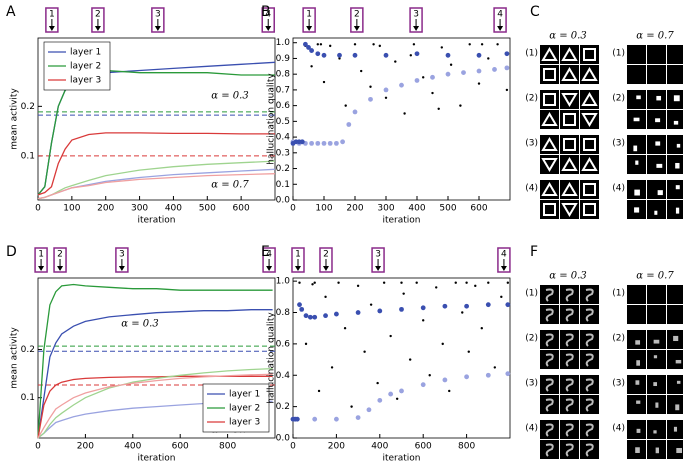 This screenshot has height=468, width=683. Describe the element at coordinates (535, 12) in the screenshot. I see `panel-label: C` at that location.